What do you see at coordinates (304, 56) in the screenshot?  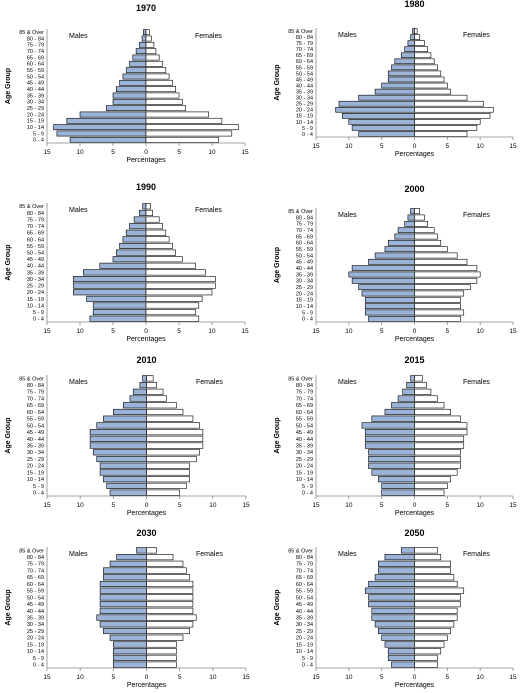 I see `age-group-tick-label: 65 - 69` at bounding box center [304, 56].